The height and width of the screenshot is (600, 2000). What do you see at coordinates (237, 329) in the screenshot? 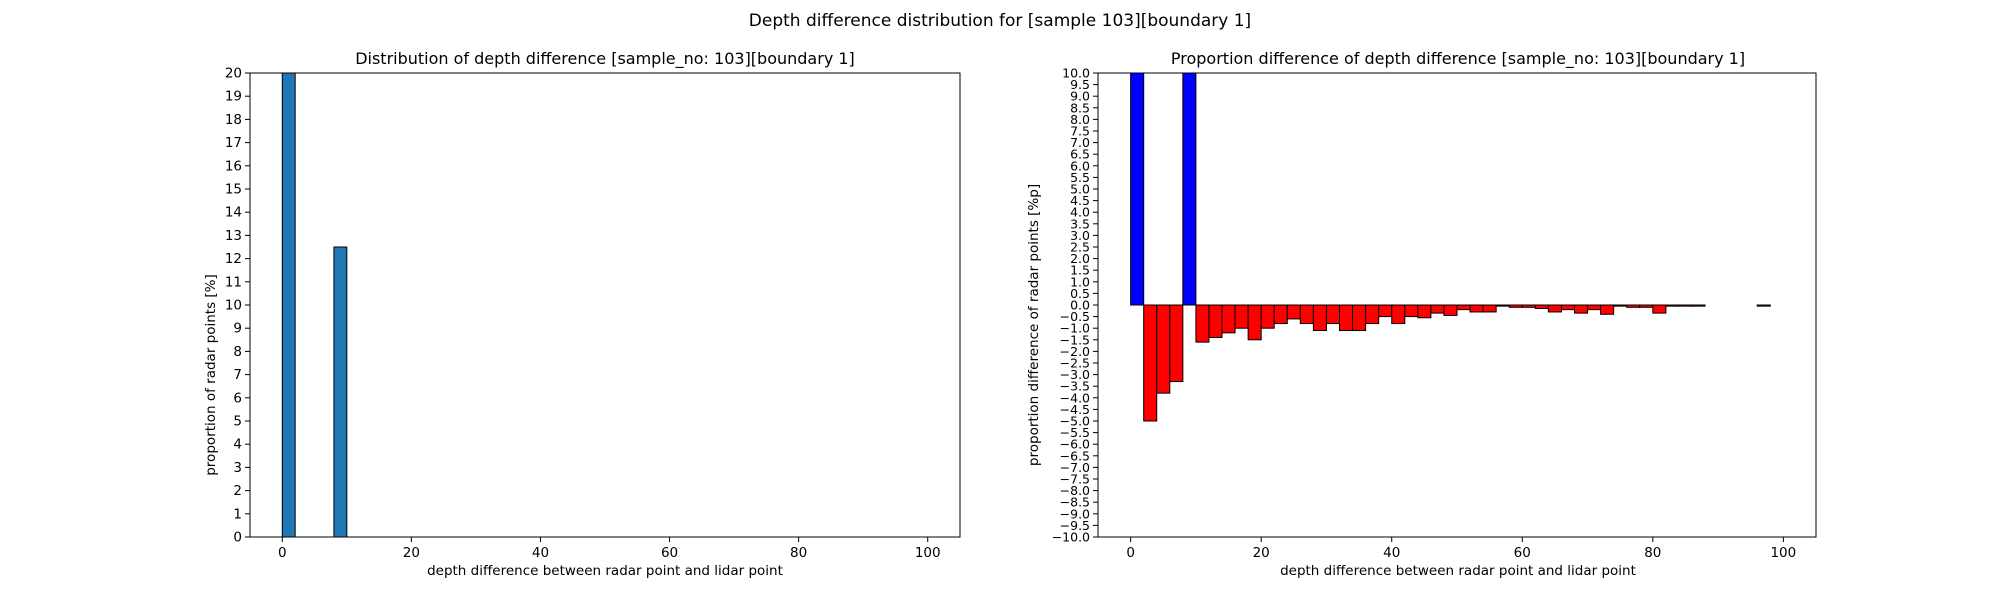
I see `left-y-tick-label: 9` at bounding box center [237, 329].